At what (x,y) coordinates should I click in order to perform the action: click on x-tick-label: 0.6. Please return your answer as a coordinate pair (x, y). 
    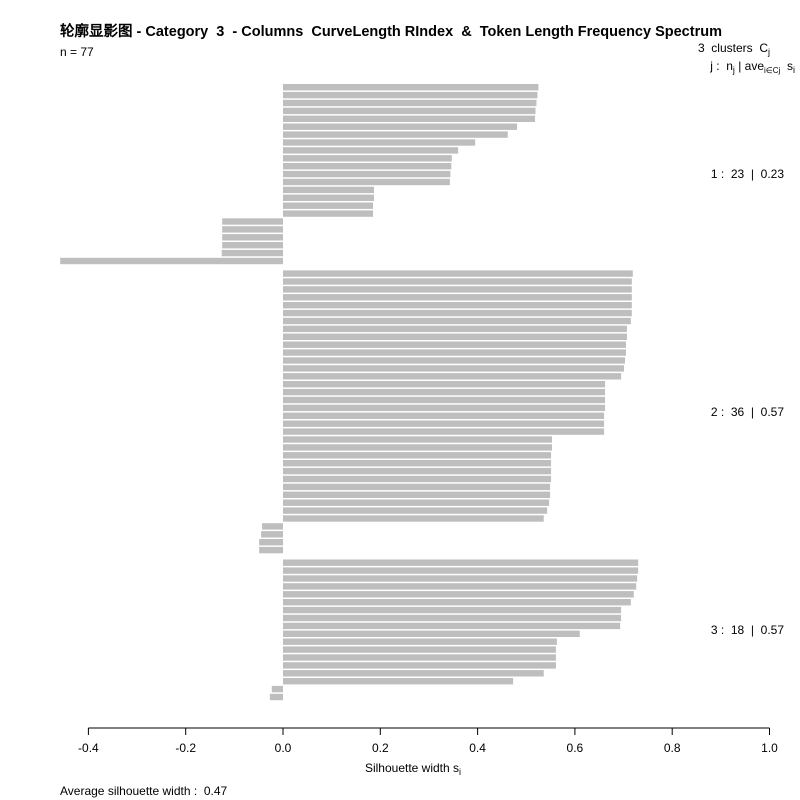
    Looking at the image, I should click on (575, 748).